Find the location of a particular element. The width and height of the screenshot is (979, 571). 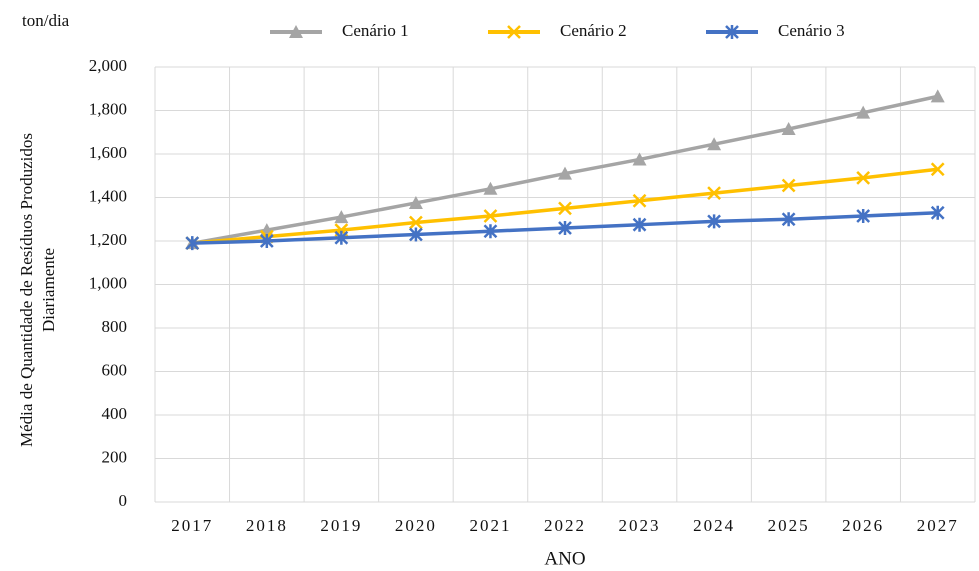

y-tick-label: 1,200 is located at coordinates (108, 239).